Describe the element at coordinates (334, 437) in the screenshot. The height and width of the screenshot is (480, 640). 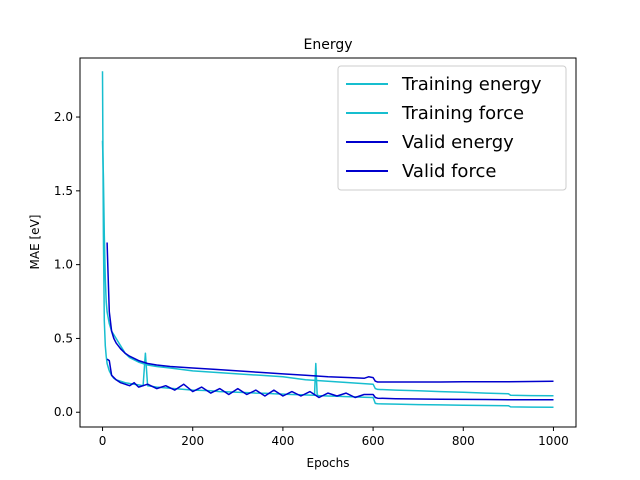
I see `x-axis: 0 200 400 600 800 1000` at that location.